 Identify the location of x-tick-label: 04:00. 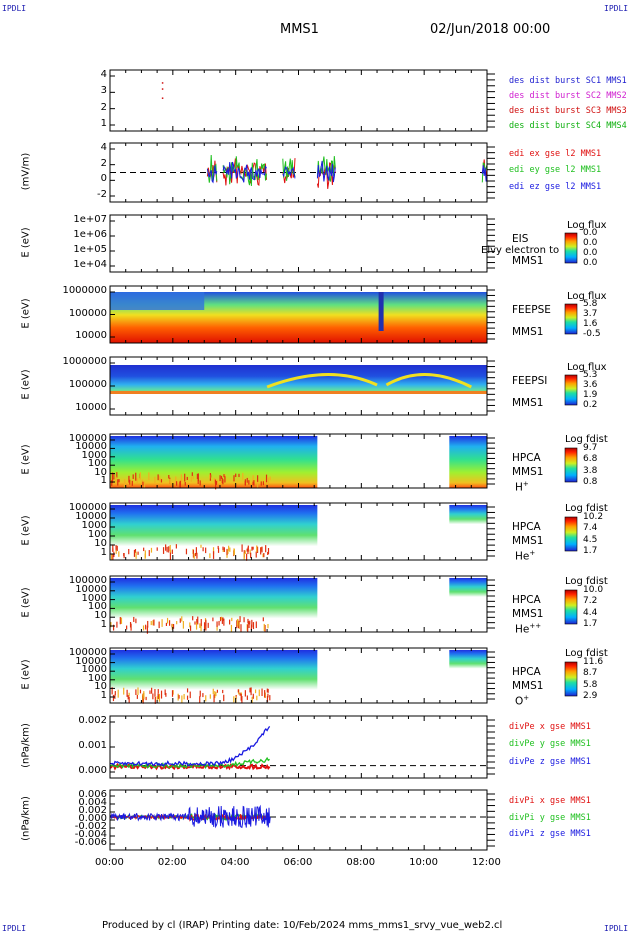
(235, 862).